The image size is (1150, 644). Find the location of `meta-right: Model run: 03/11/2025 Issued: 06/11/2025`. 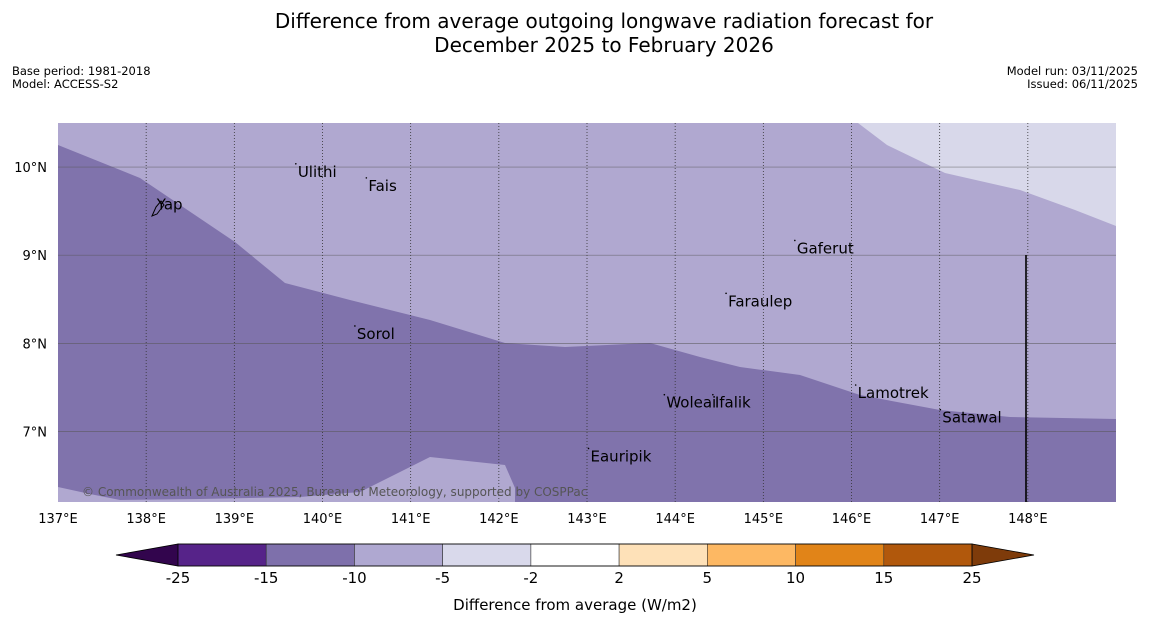

meta-right: Model run: 03/11/2025 Issued: 06/11/2025 is located at coordinates (1072, 78).